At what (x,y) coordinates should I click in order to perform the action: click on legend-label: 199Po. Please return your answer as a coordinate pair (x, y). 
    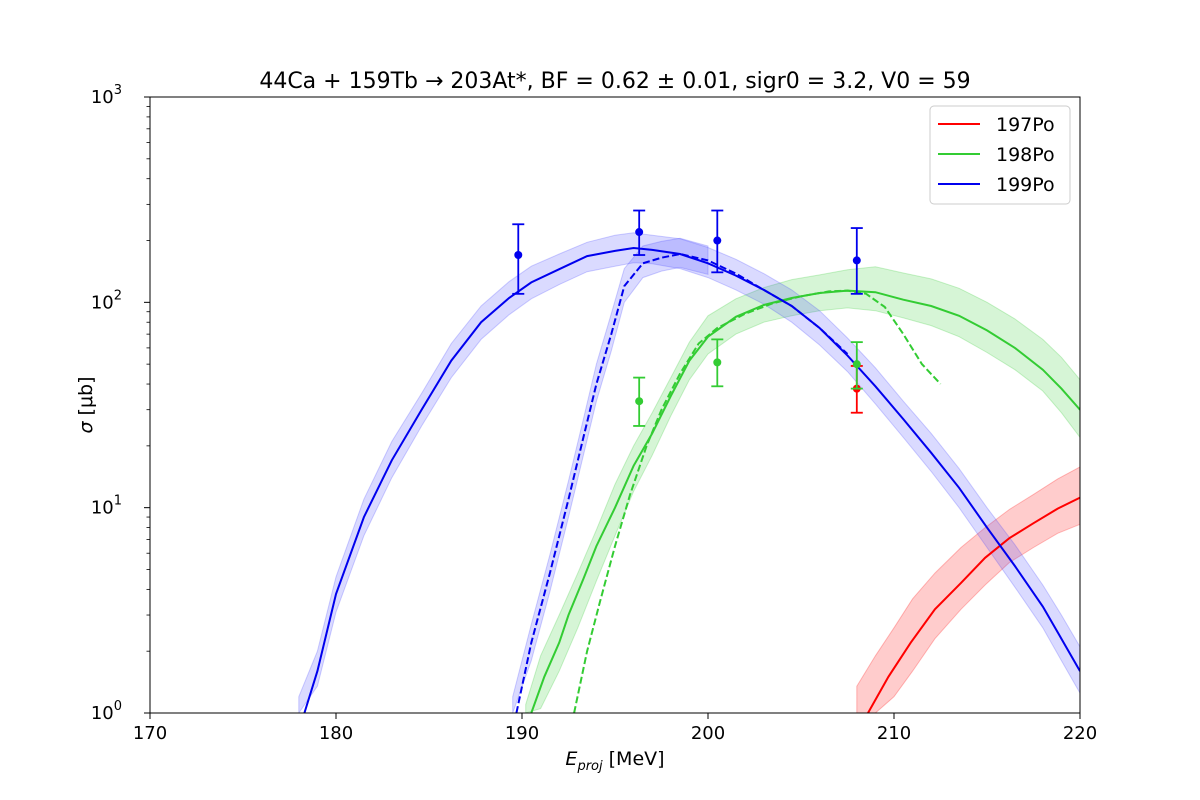
    Looking at the image, I should click on (1025, 185).